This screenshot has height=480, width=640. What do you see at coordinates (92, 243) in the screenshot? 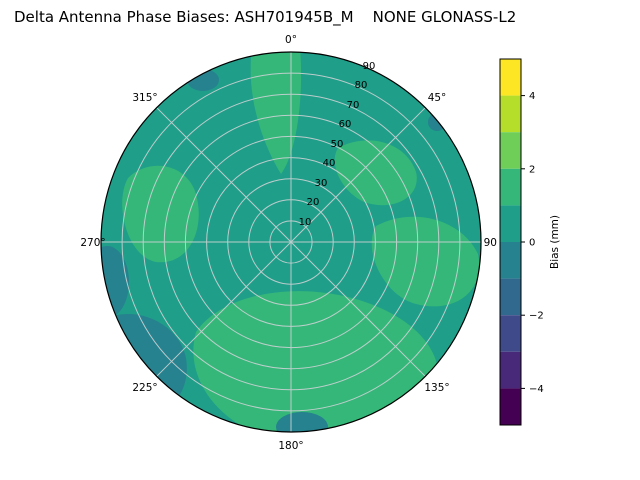
I see `angular-tick-label-270: 270°` at bounding box center [92, 243].